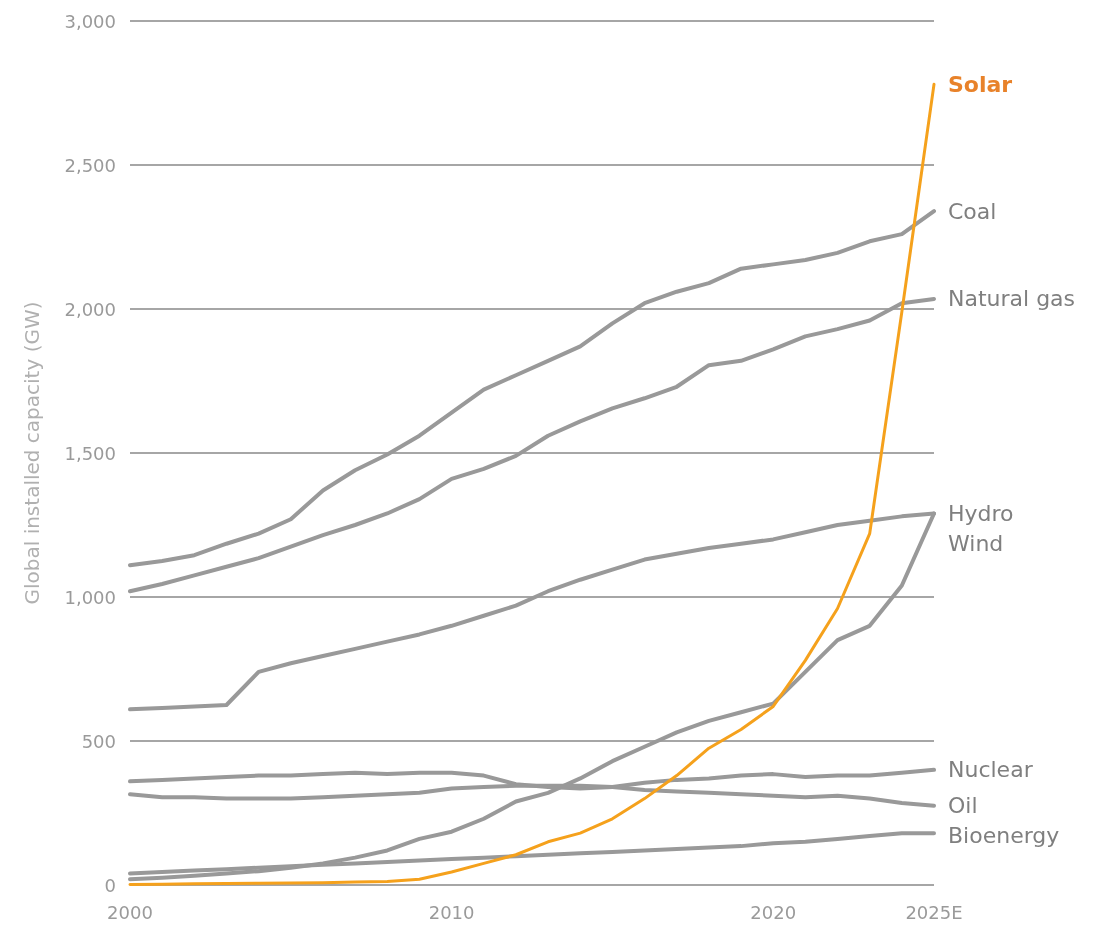 This screenshot has height=934, width=1094. What do you see at coordinates (98, 741) in the screenshot?
I see `y-tick-label: 500` at bounding box center [98, 741].